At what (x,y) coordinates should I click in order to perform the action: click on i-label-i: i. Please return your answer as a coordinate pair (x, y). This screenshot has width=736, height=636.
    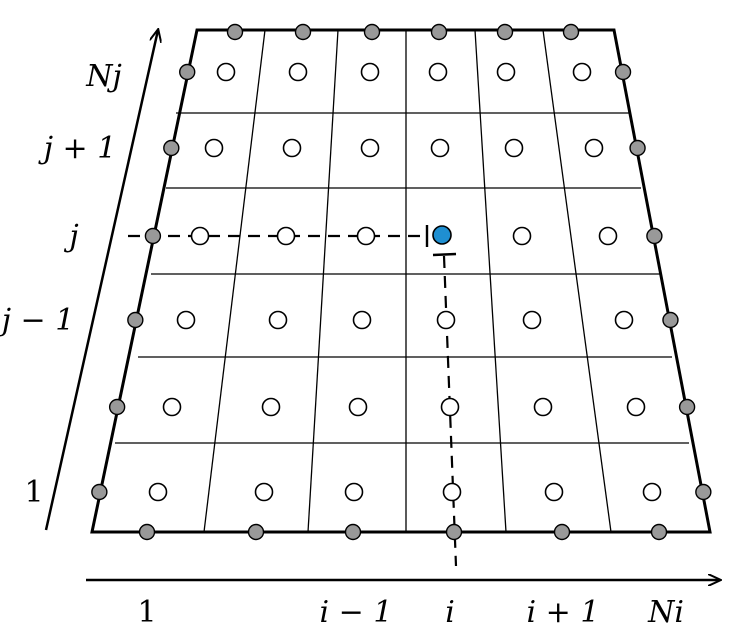
    Looking at the image, I should click on (450, 612).